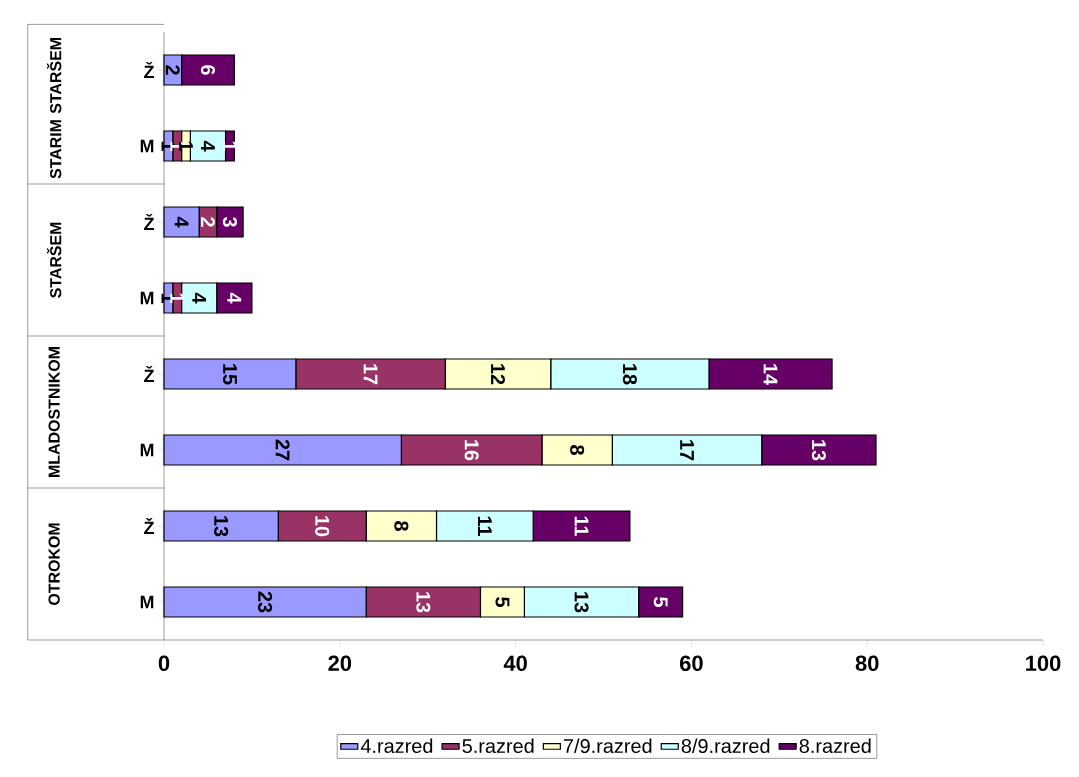 This screenshot has height=777, width=1079. Describe the element at coordinates (607, 746) in the screenshot. I see `legend-label: 7/9.razred` at that location.